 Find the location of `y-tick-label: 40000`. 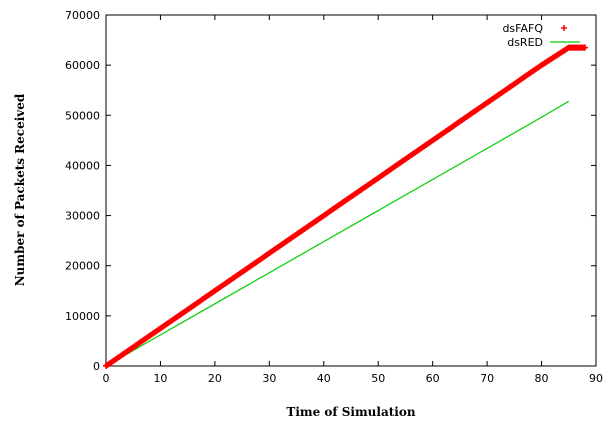

y-tick-label: 40000 is located at coordinates (82, 165).